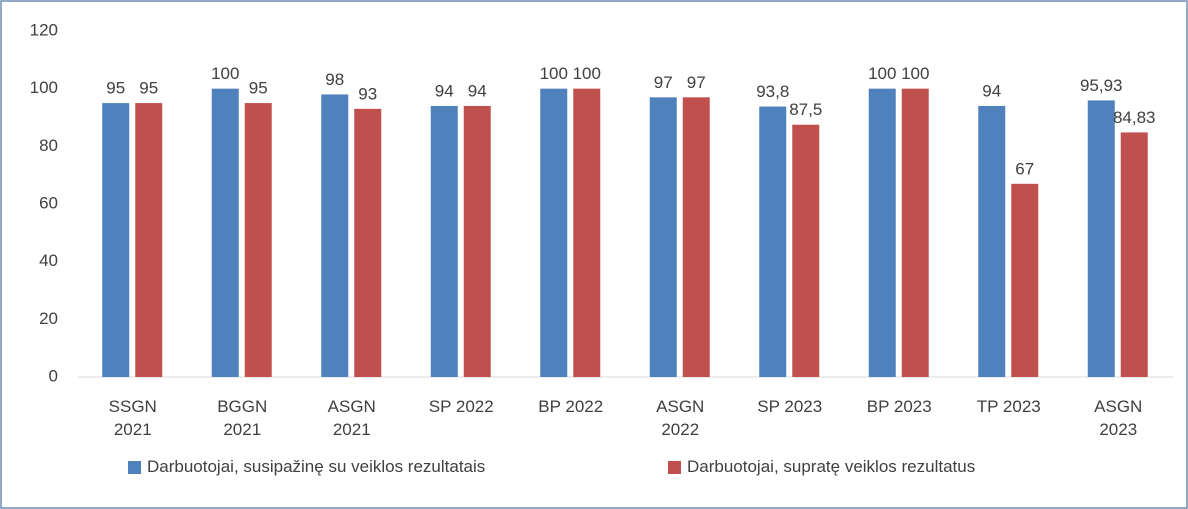 Image resolution: width=1188 pixels, height=509 pixels. Describe the element at coordinates (132, 418) in the screenshot. I see `x-tick-label: SSGN 2021` at that location.